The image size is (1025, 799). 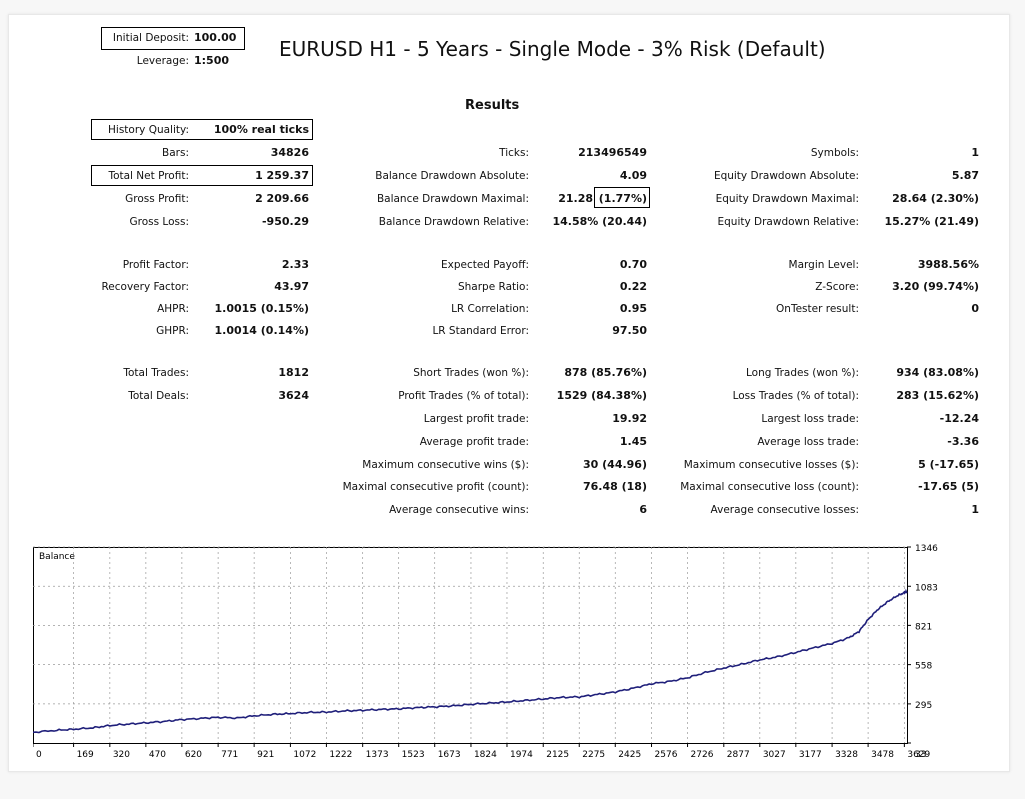 I want to click on stat-value: 3624, so click(x=293, y=395).